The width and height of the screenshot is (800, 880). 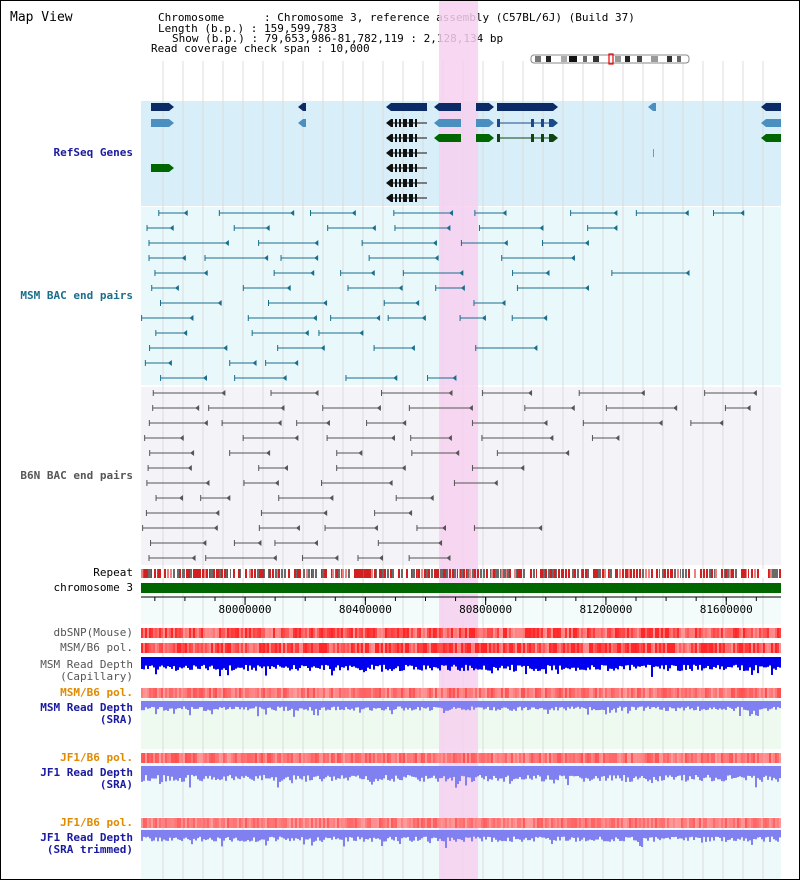 What do you see at coordinates (76, 295) in the screenshot?
I see `label-msm-bac: MSM BAC end pairs` at bounding box center [76, 295].